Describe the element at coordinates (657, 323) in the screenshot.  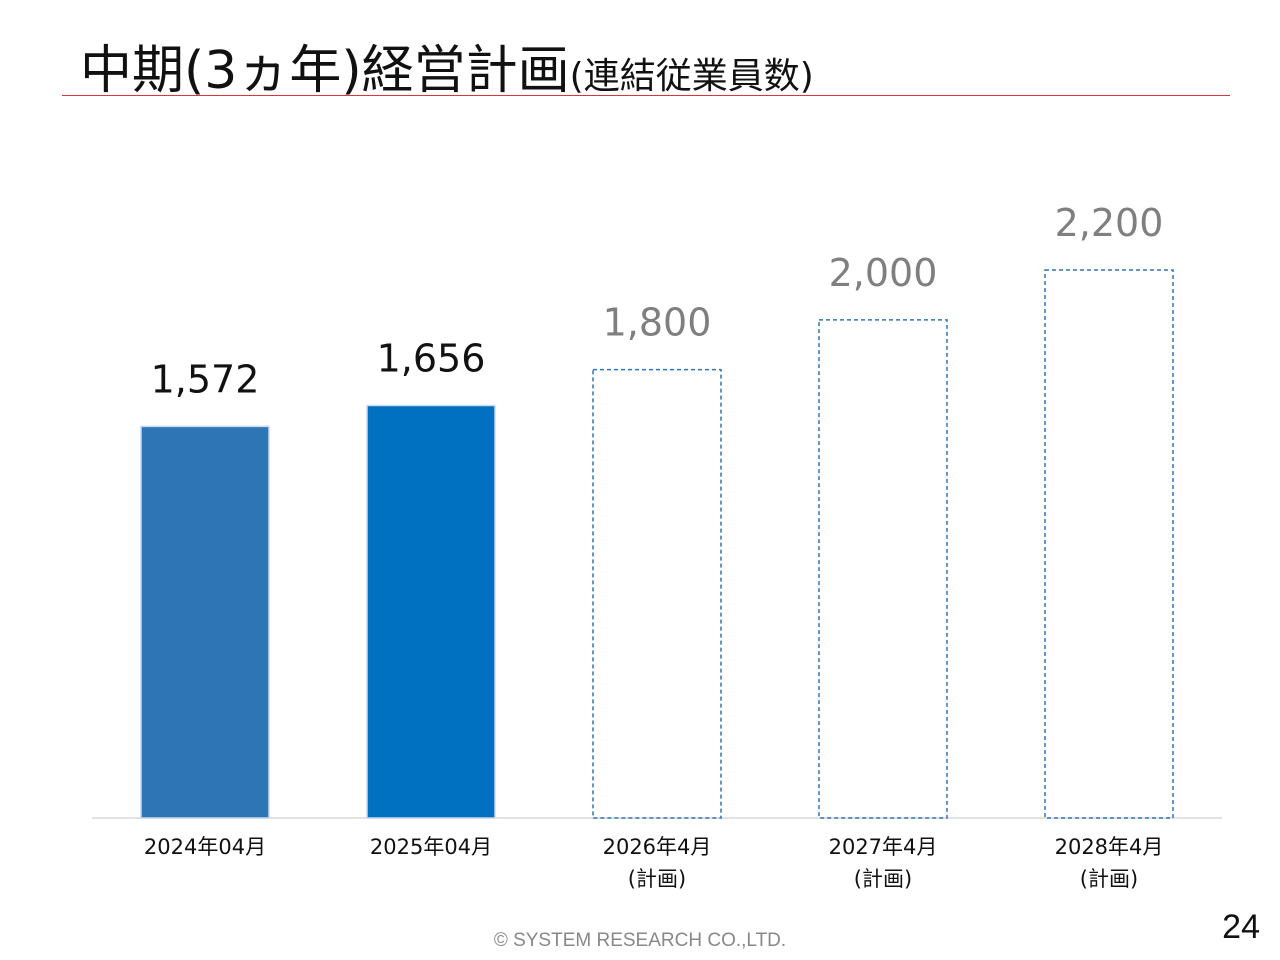
I see `bar-value-label: 1,800` at that location.